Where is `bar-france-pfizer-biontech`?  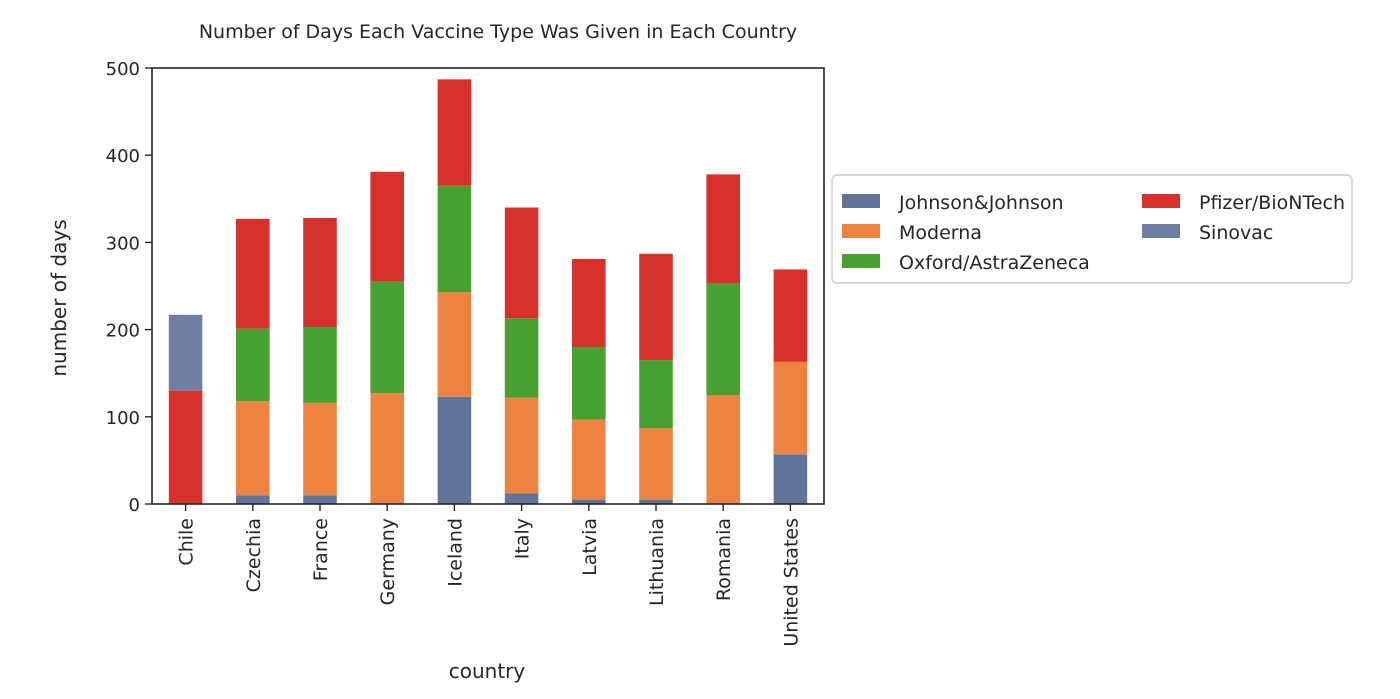 bar-france-pfizer-biontech is located at coordinates (320, 272).